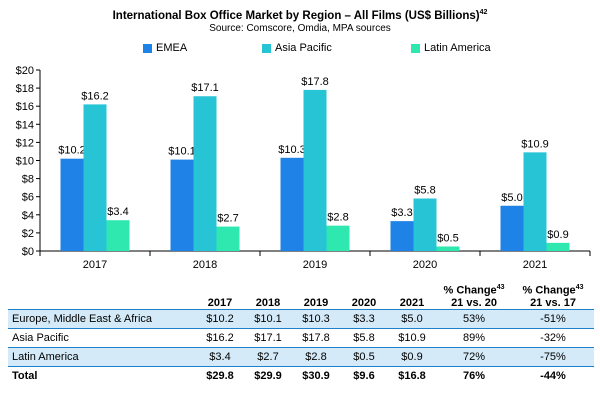 The image size is (600, 400). What do you see at coordinates (25, 125) in the screenshot?
I see `y-tick-label: $14` at bounding box center [25, 125].